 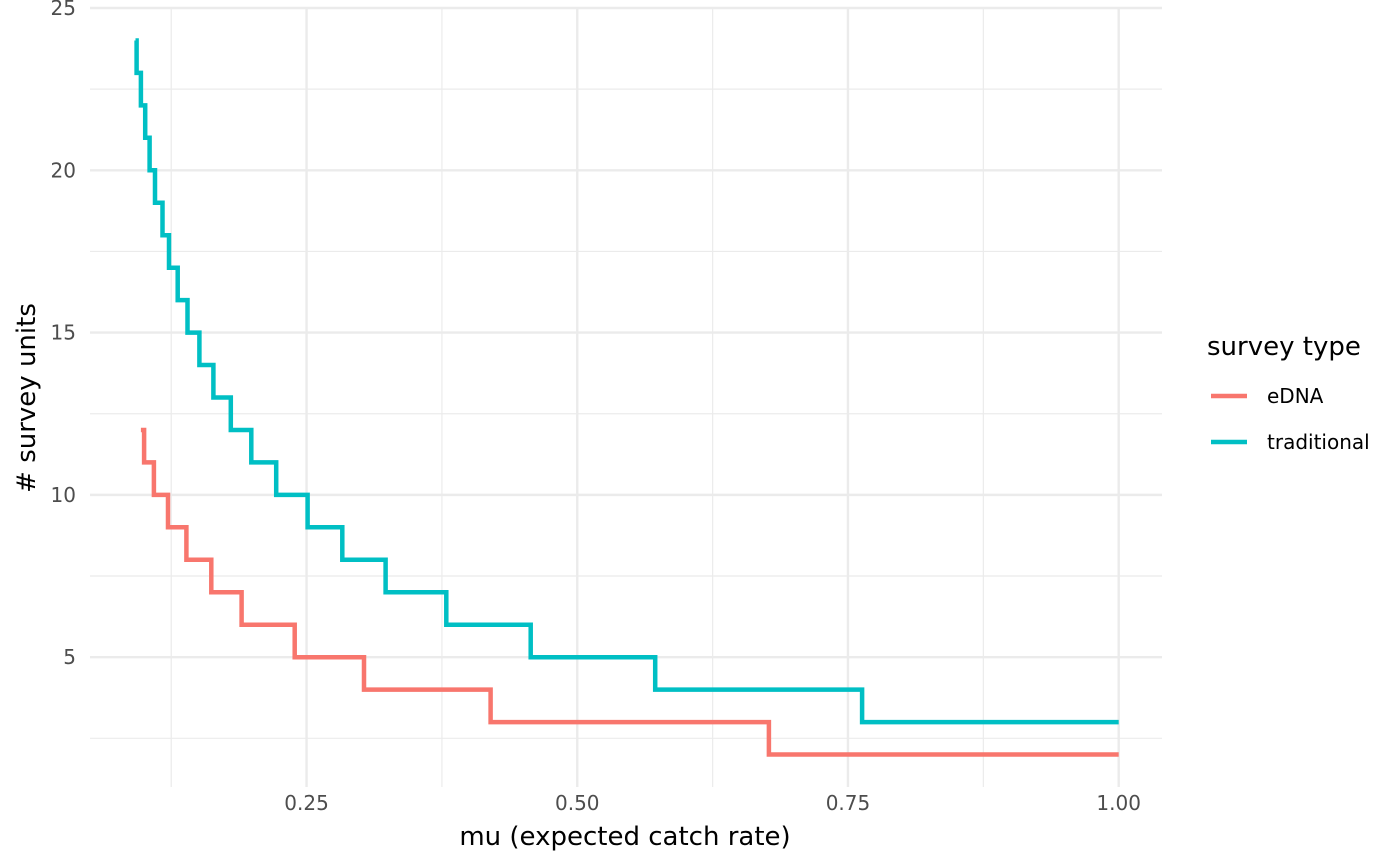 I want to click on x-tick-labels: 0.25 0.50 0.75 1.00, so click(x=712, y=803).